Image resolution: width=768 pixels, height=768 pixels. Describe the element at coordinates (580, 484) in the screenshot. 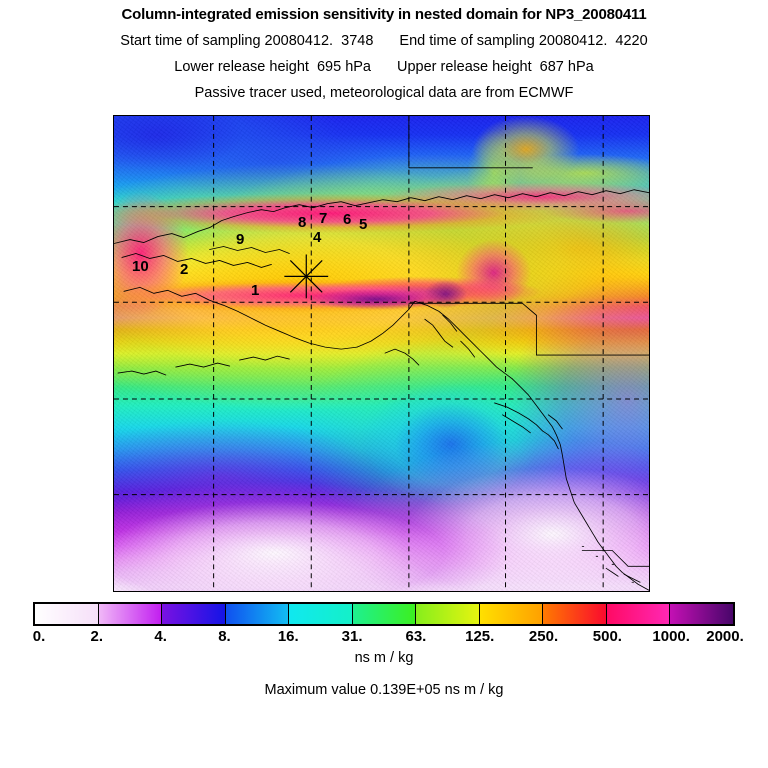

I see `coastline-us-west` at that location.